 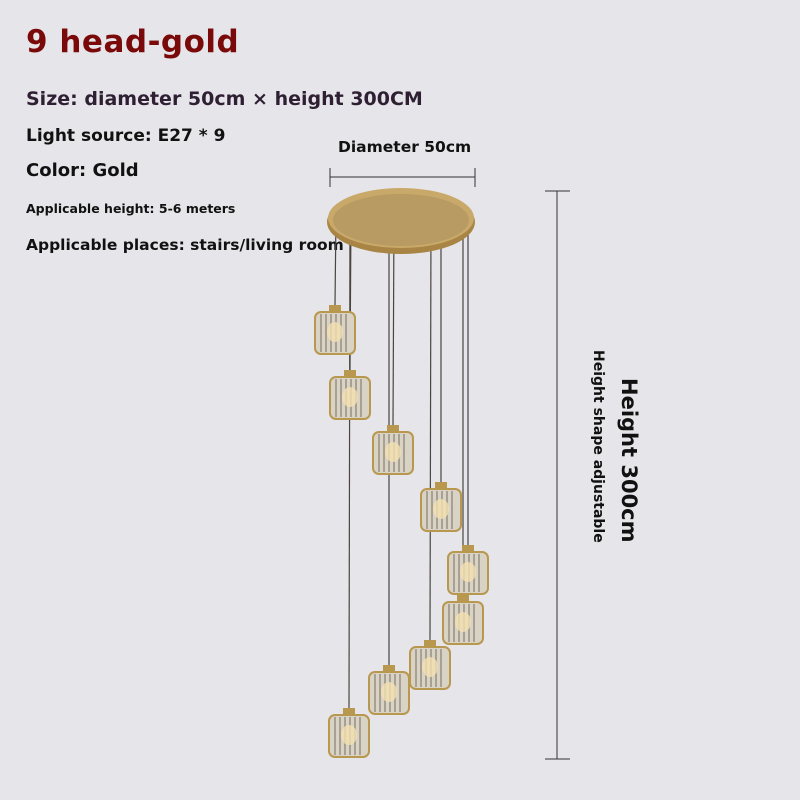 I want to click on spec-color: Color: Gold, so click(x=82, y=170).